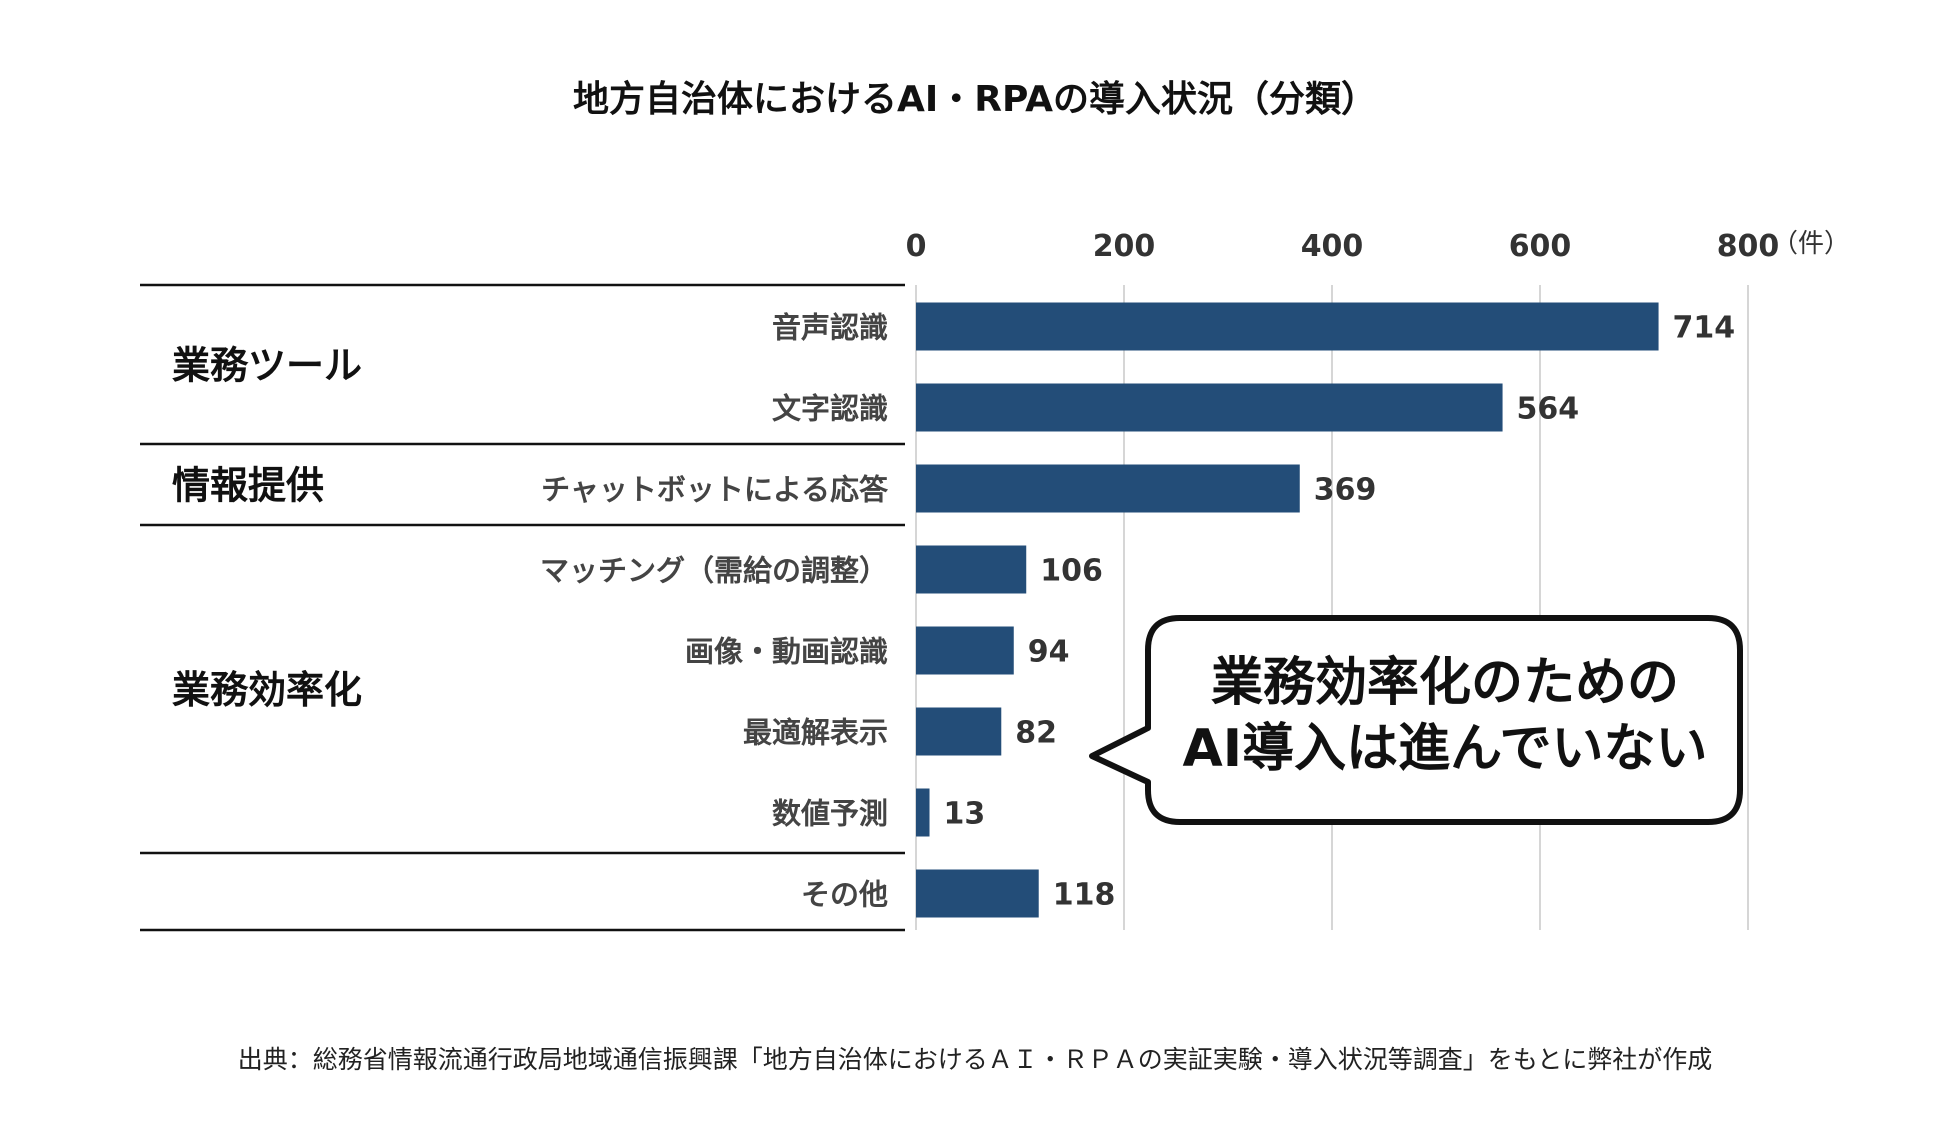  I want to click on chart-title: 地方自治体におけるAI・RPAの導入状況（分類）, so click(975, 99).